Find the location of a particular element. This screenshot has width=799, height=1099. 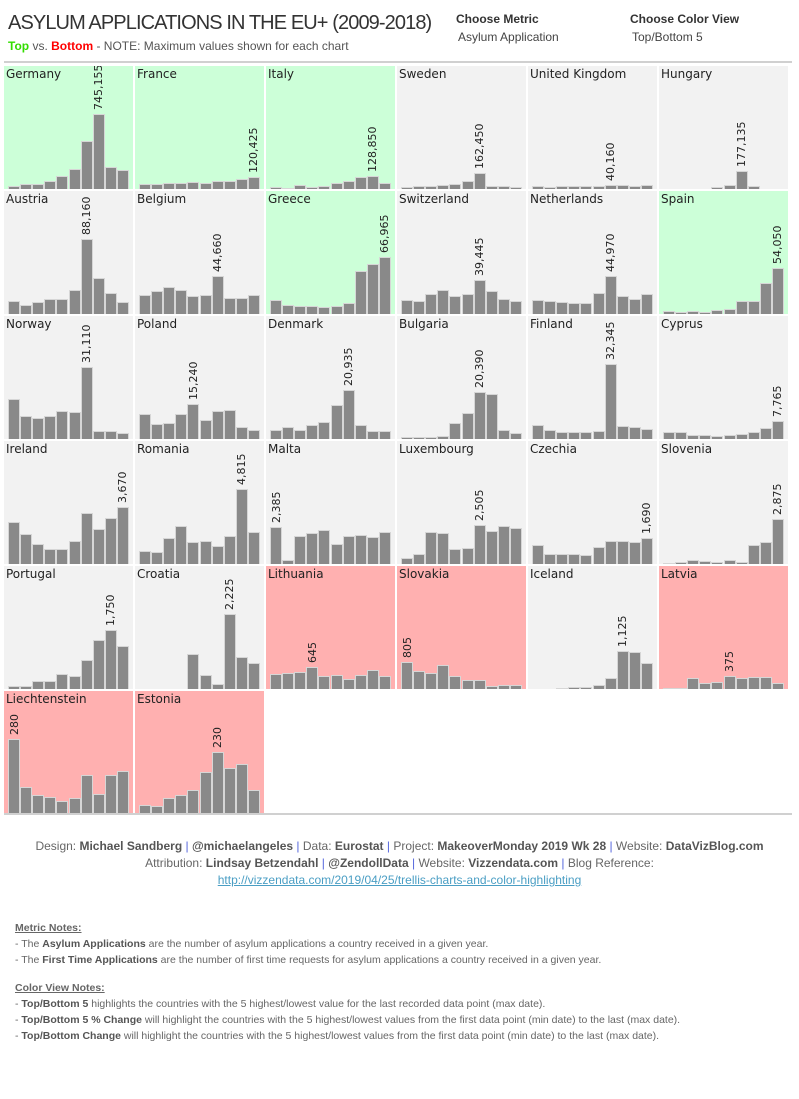

color-view-dropdown: Top/Bottom 5 is located at coordinates (667, 37).